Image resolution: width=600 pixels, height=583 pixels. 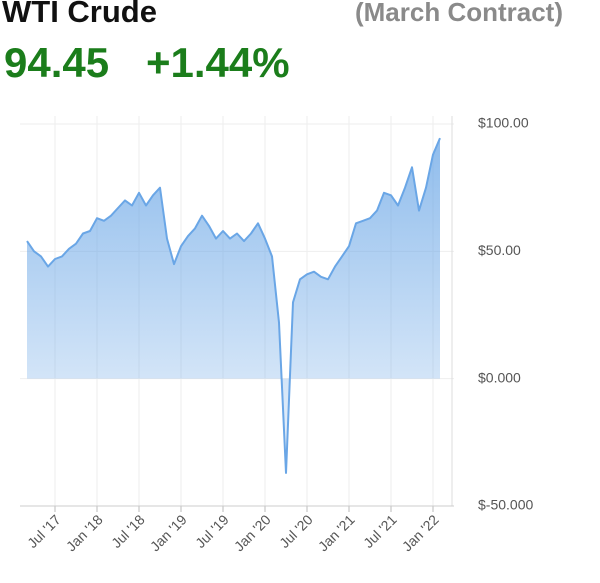 I want to click on title: WTI Crude, so click(x=79, y=14).